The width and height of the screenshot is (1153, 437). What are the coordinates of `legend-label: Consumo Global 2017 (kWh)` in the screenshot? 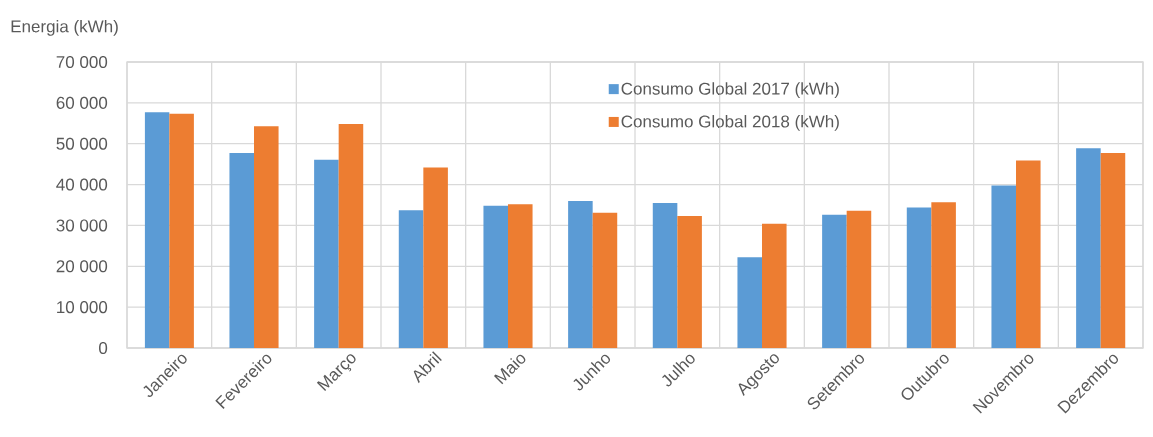 It's located at (730, 90).